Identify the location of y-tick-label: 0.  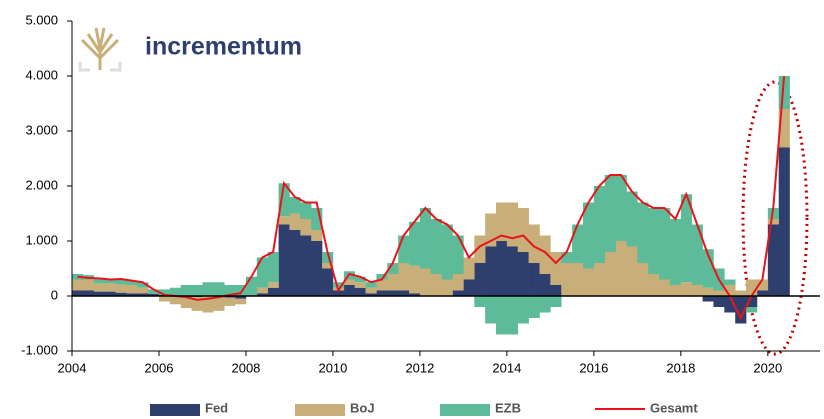
(54, 294).